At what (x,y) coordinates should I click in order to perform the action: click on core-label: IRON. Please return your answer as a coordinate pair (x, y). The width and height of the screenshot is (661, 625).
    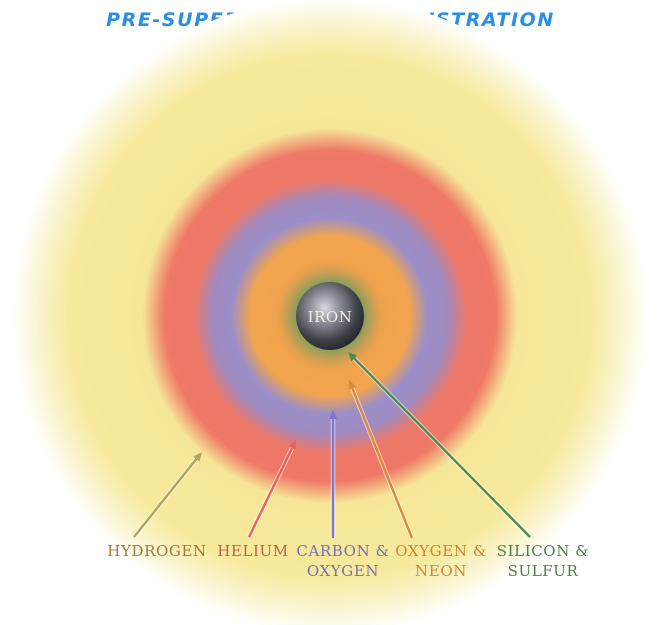
    Looking at the image, I should click on (330, 317).